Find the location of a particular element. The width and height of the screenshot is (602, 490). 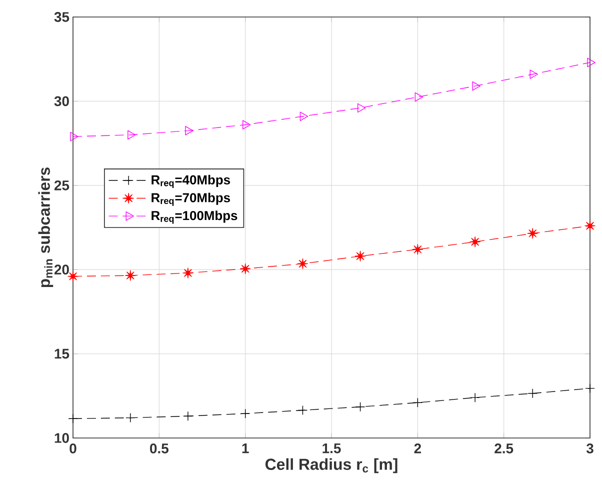

legend-label: R$_{req}$=40Mbps is located at coordinates (191, 181).